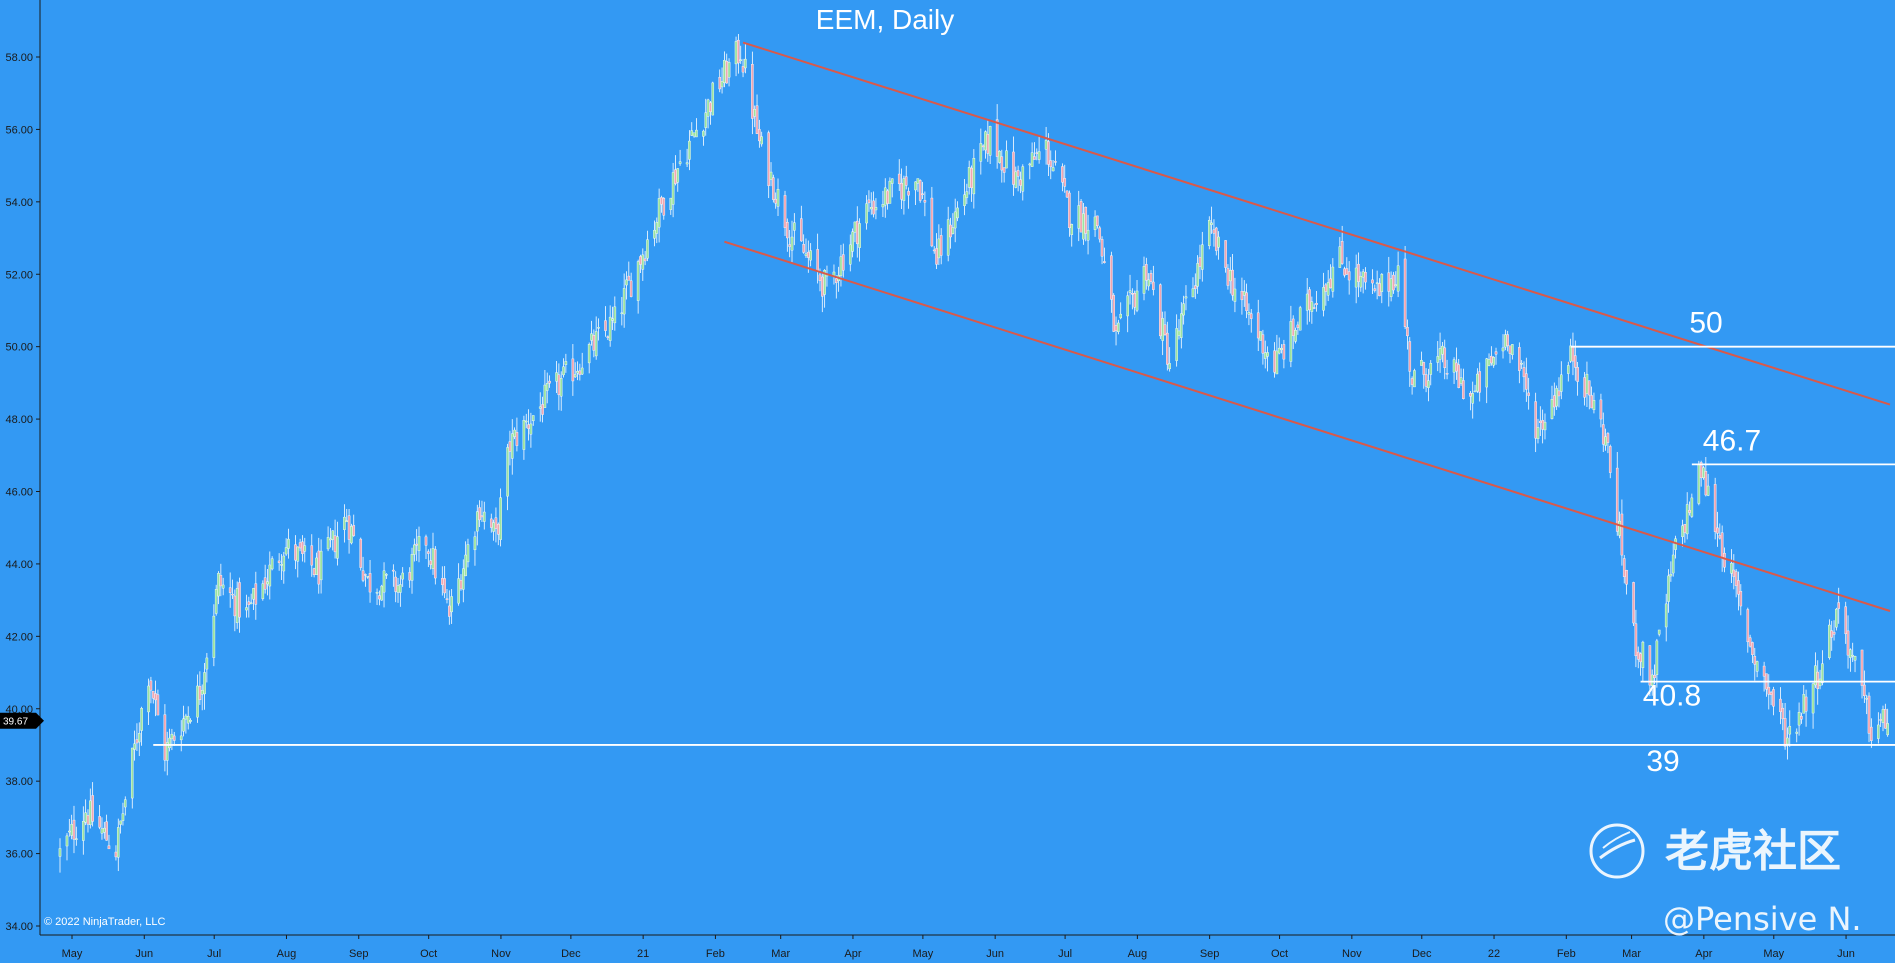  Describe the element at coordinates (1210, 954) in the screenshot. I see `x-tick-label: Sep` at that location.